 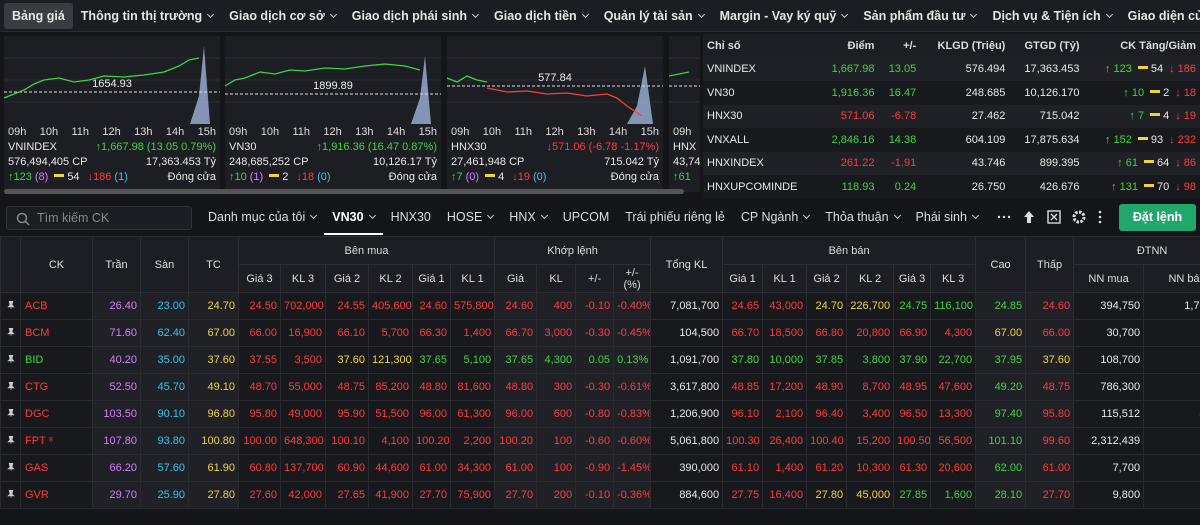 I want to click on index-change: 14.38, so click(x=899, y=140).